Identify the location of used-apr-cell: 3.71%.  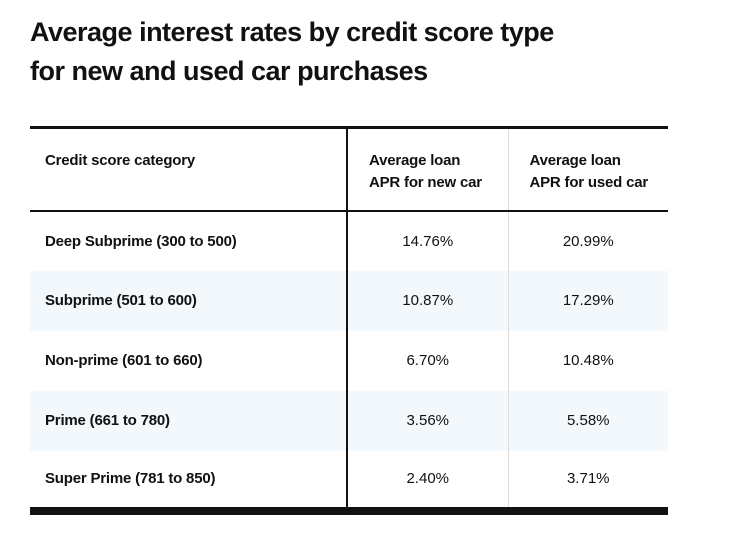
(588, 478).